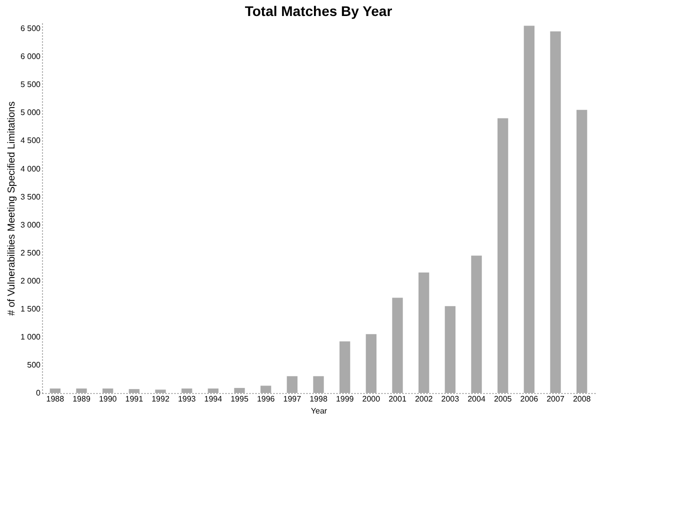 This screenshot has height=520, width=686. What do you see at coordinates (397, 399) in the screenshot?
I see `x-tick-label: 2001` at bounding box center [397, 399].